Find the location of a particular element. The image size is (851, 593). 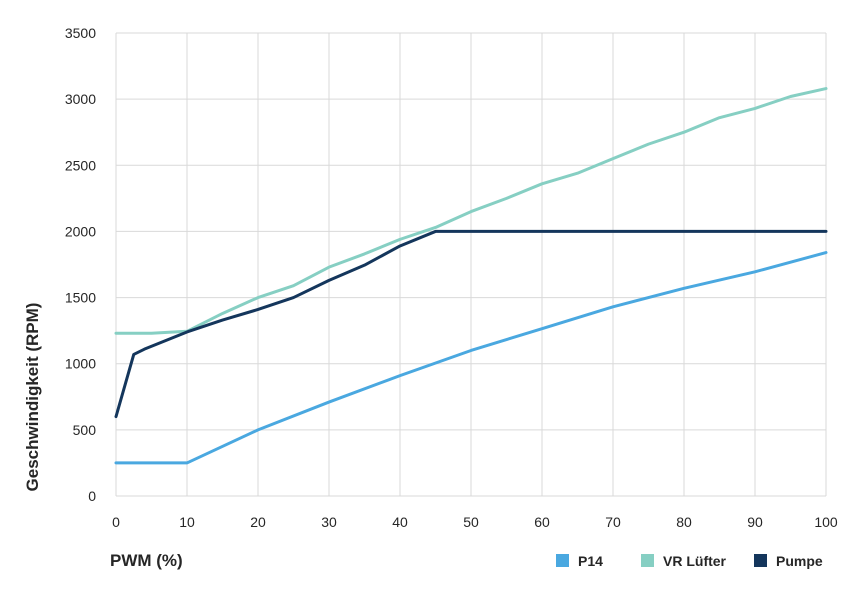

y-axis-ticks: 0 500 1000 1500 2000 2500 3000 3500 is located at coordinates (80, 264).